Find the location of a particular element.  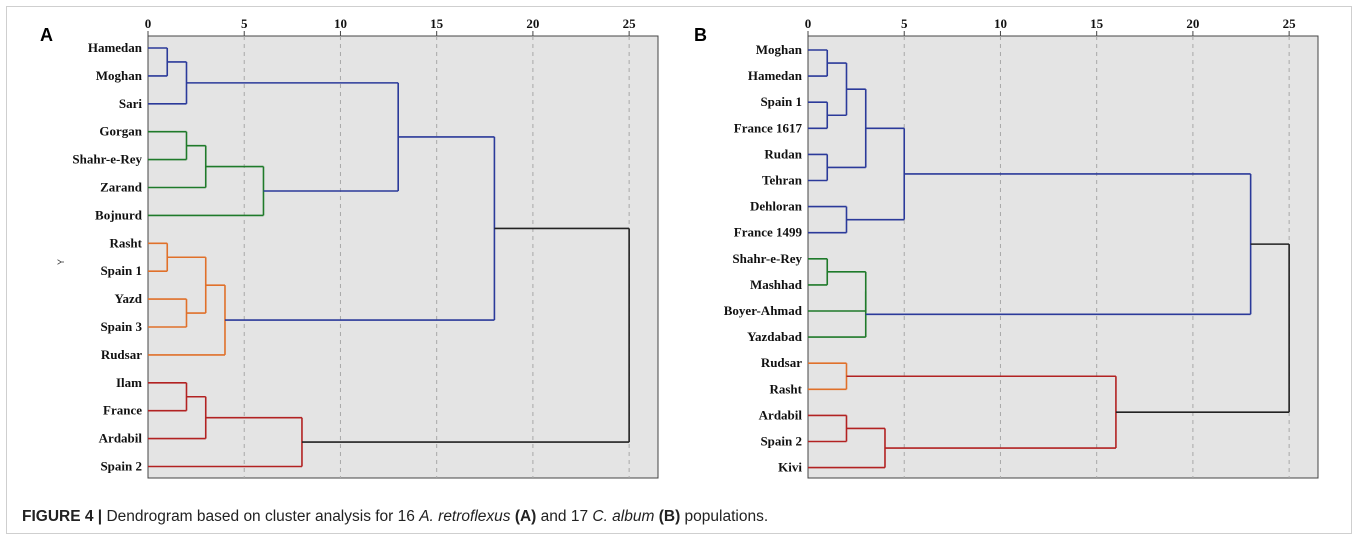

leaf-label: France is located at coordinates (122, 410).